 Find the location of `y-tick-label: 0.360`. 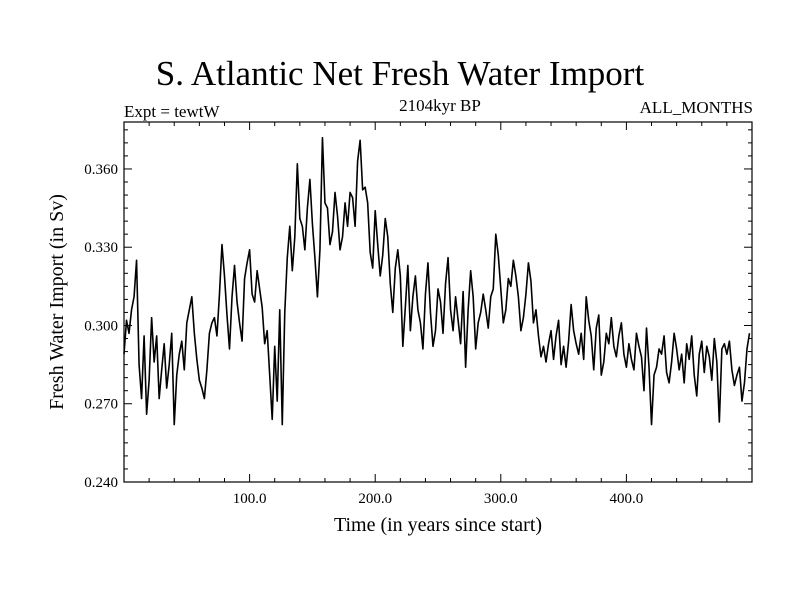

y-tick-label: 0.360 is located at coordinates (101, 170).